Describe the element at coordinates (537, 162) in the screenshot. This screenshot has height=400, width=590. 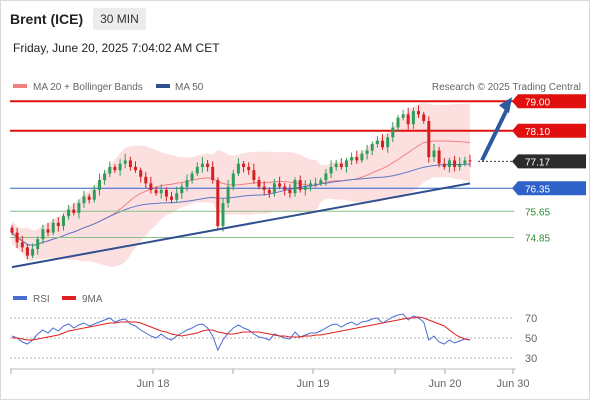
I see `level-badge-label: 77.17` at that location.